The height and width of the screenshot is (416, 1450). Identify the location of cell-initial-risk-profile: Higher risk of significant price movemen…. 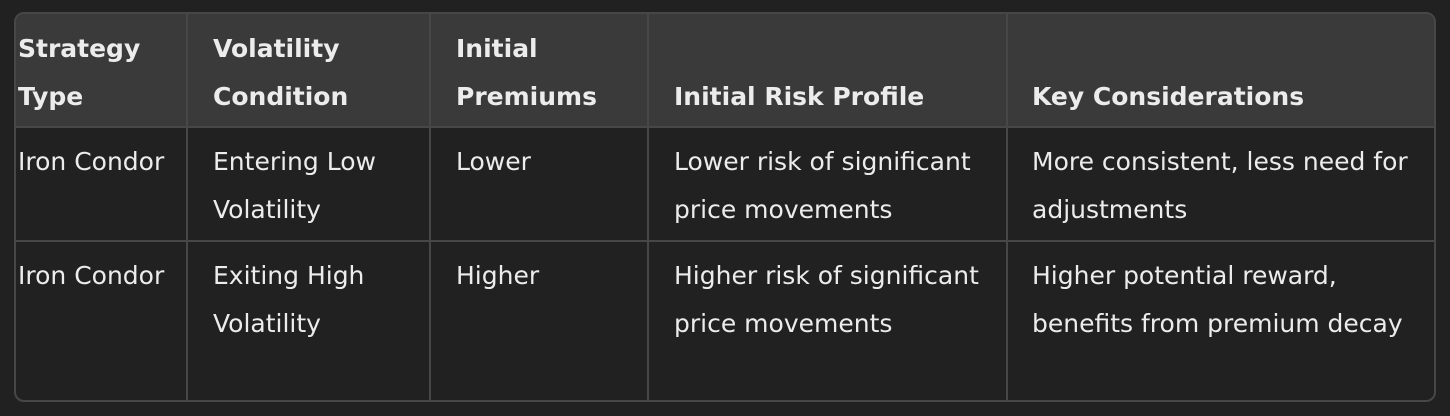
(828, 320).